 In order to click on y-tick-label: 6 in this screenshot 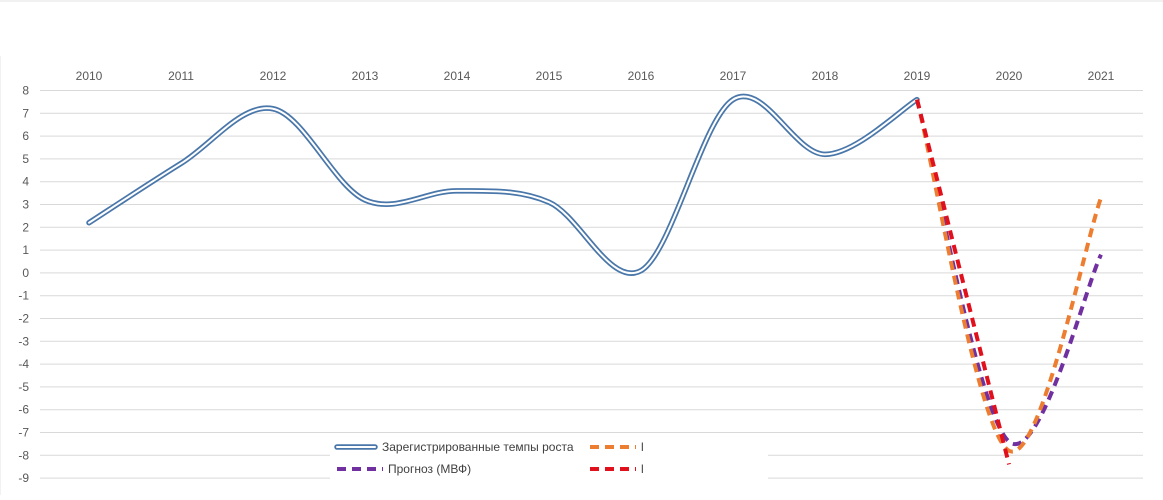, I will do `click(25, 136)`.